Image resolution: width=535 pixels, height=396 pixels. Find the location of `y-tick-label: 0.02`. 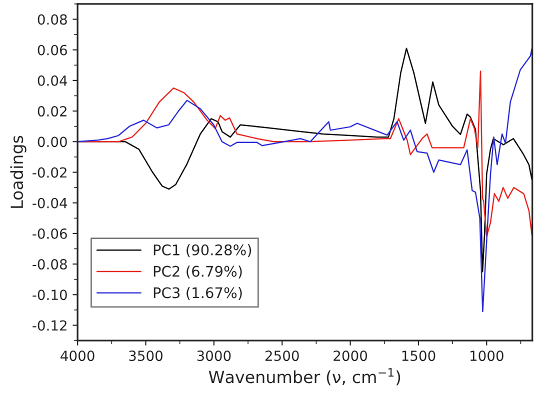

y-tick-label: 0.02 is located at coordinates (52, 111).